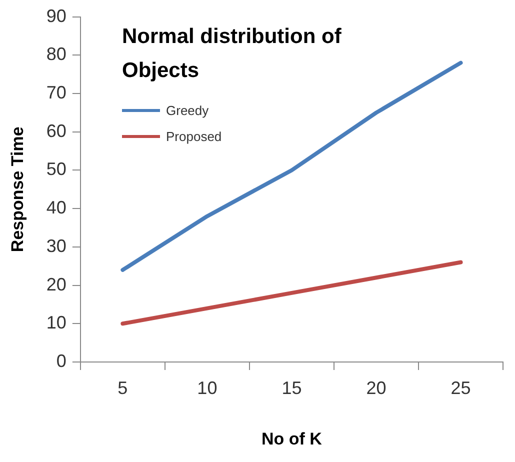 The height and width of the screenshot is (462, 515). Describe the element at coordinates (194, 136) in the screenshot. I see `legend-label: Proposed` at that location.